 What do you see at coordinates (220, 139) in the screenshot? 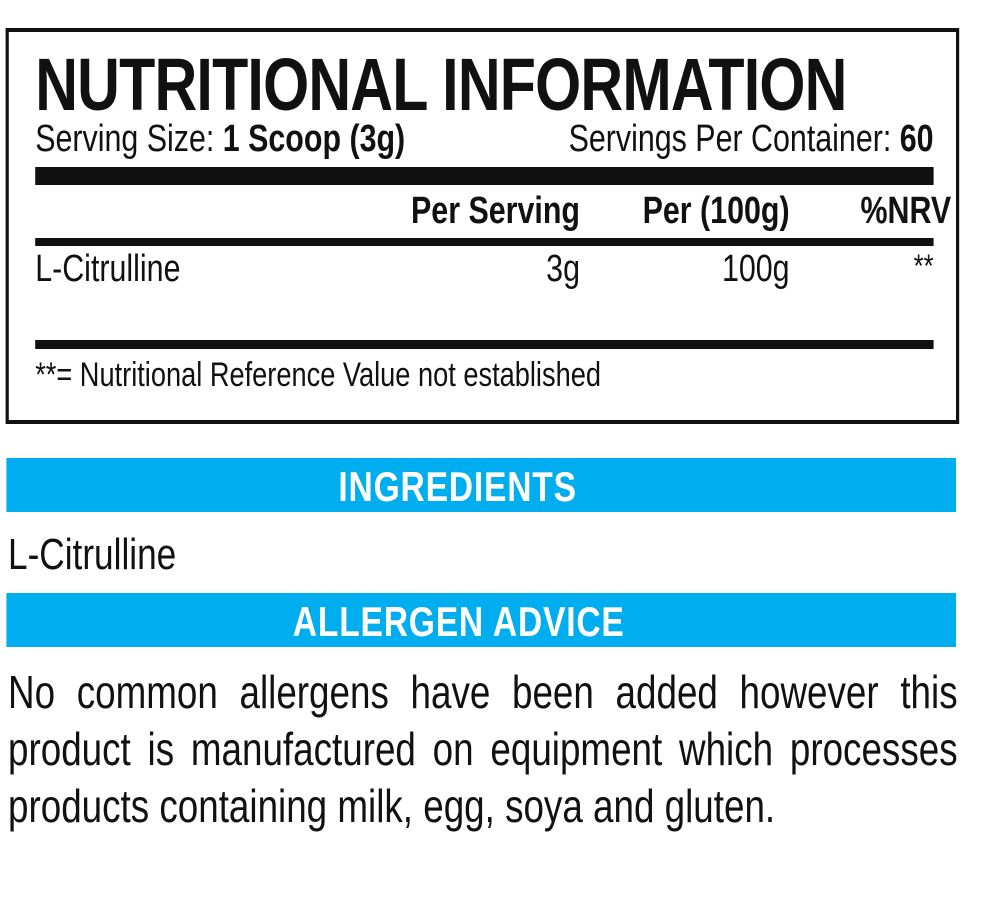
I see `serving-size: Serving Size: 1 Scoop (3g)` at bounding box center [220, 139].